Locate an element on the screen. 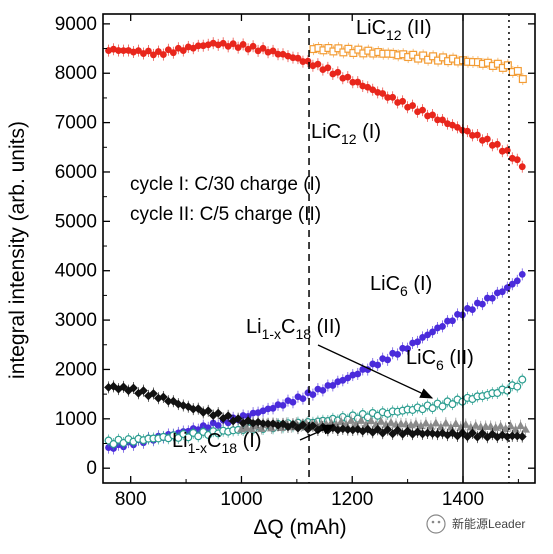 The height and width of the screenshot is (554, 553). annotation-label: Li1-xC18 (I) is located at coordinates (217, 443).